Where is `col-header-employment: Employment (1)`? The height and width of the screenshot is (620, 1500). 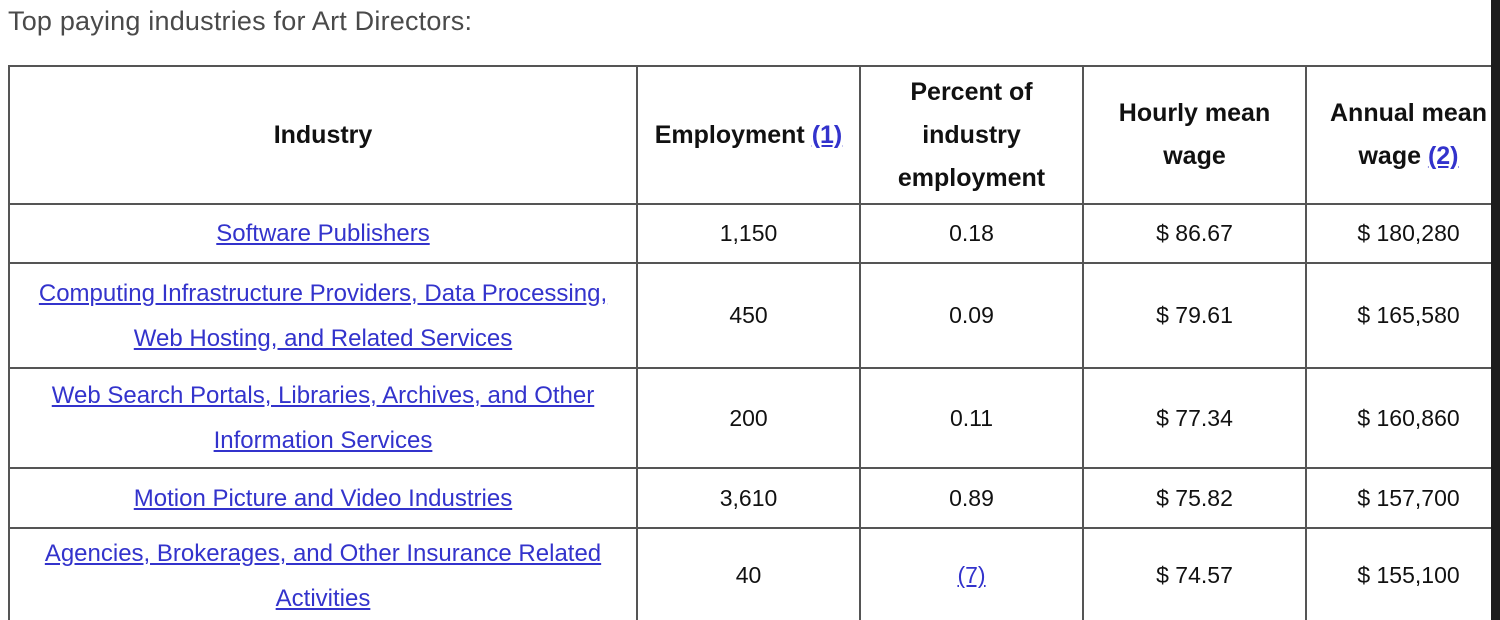 col-header-employment: Employment (1) is located at coordinates (748, 135).